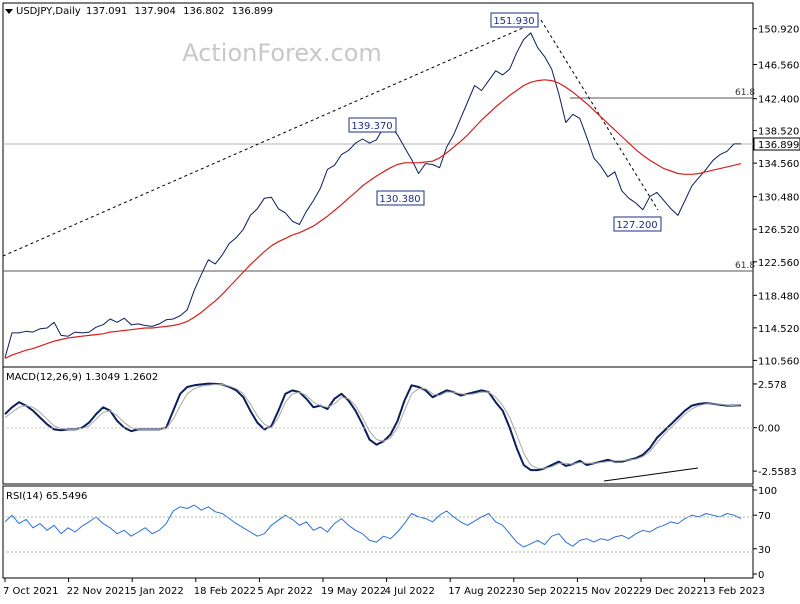 This screenshot has height=604, width=800. What do you see at coordinates (48, 11) in the screenshot?
I see `price-header-symbol: USDJPY,Daily` at bounding box center [48, 11].